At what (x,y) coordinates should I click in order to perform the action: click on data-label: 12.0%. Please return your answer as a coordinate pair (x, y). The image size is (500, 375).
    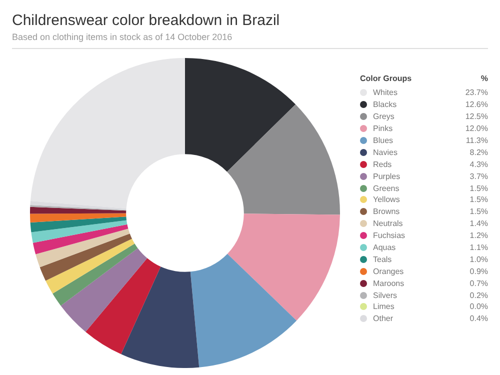
    Looking at the image, I should click on (476, 129).